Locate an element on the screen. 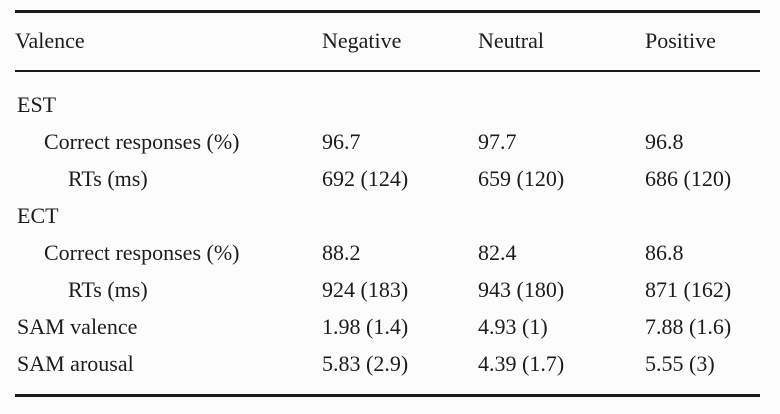  cell-value: 686 (120) is located at coordinates (688, 178).